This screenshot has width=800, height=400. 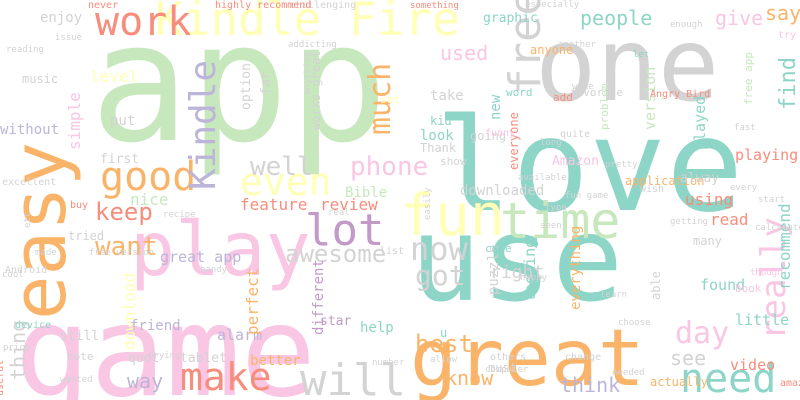 I want to click on cloud-word: time, so click(x=560, y=221).